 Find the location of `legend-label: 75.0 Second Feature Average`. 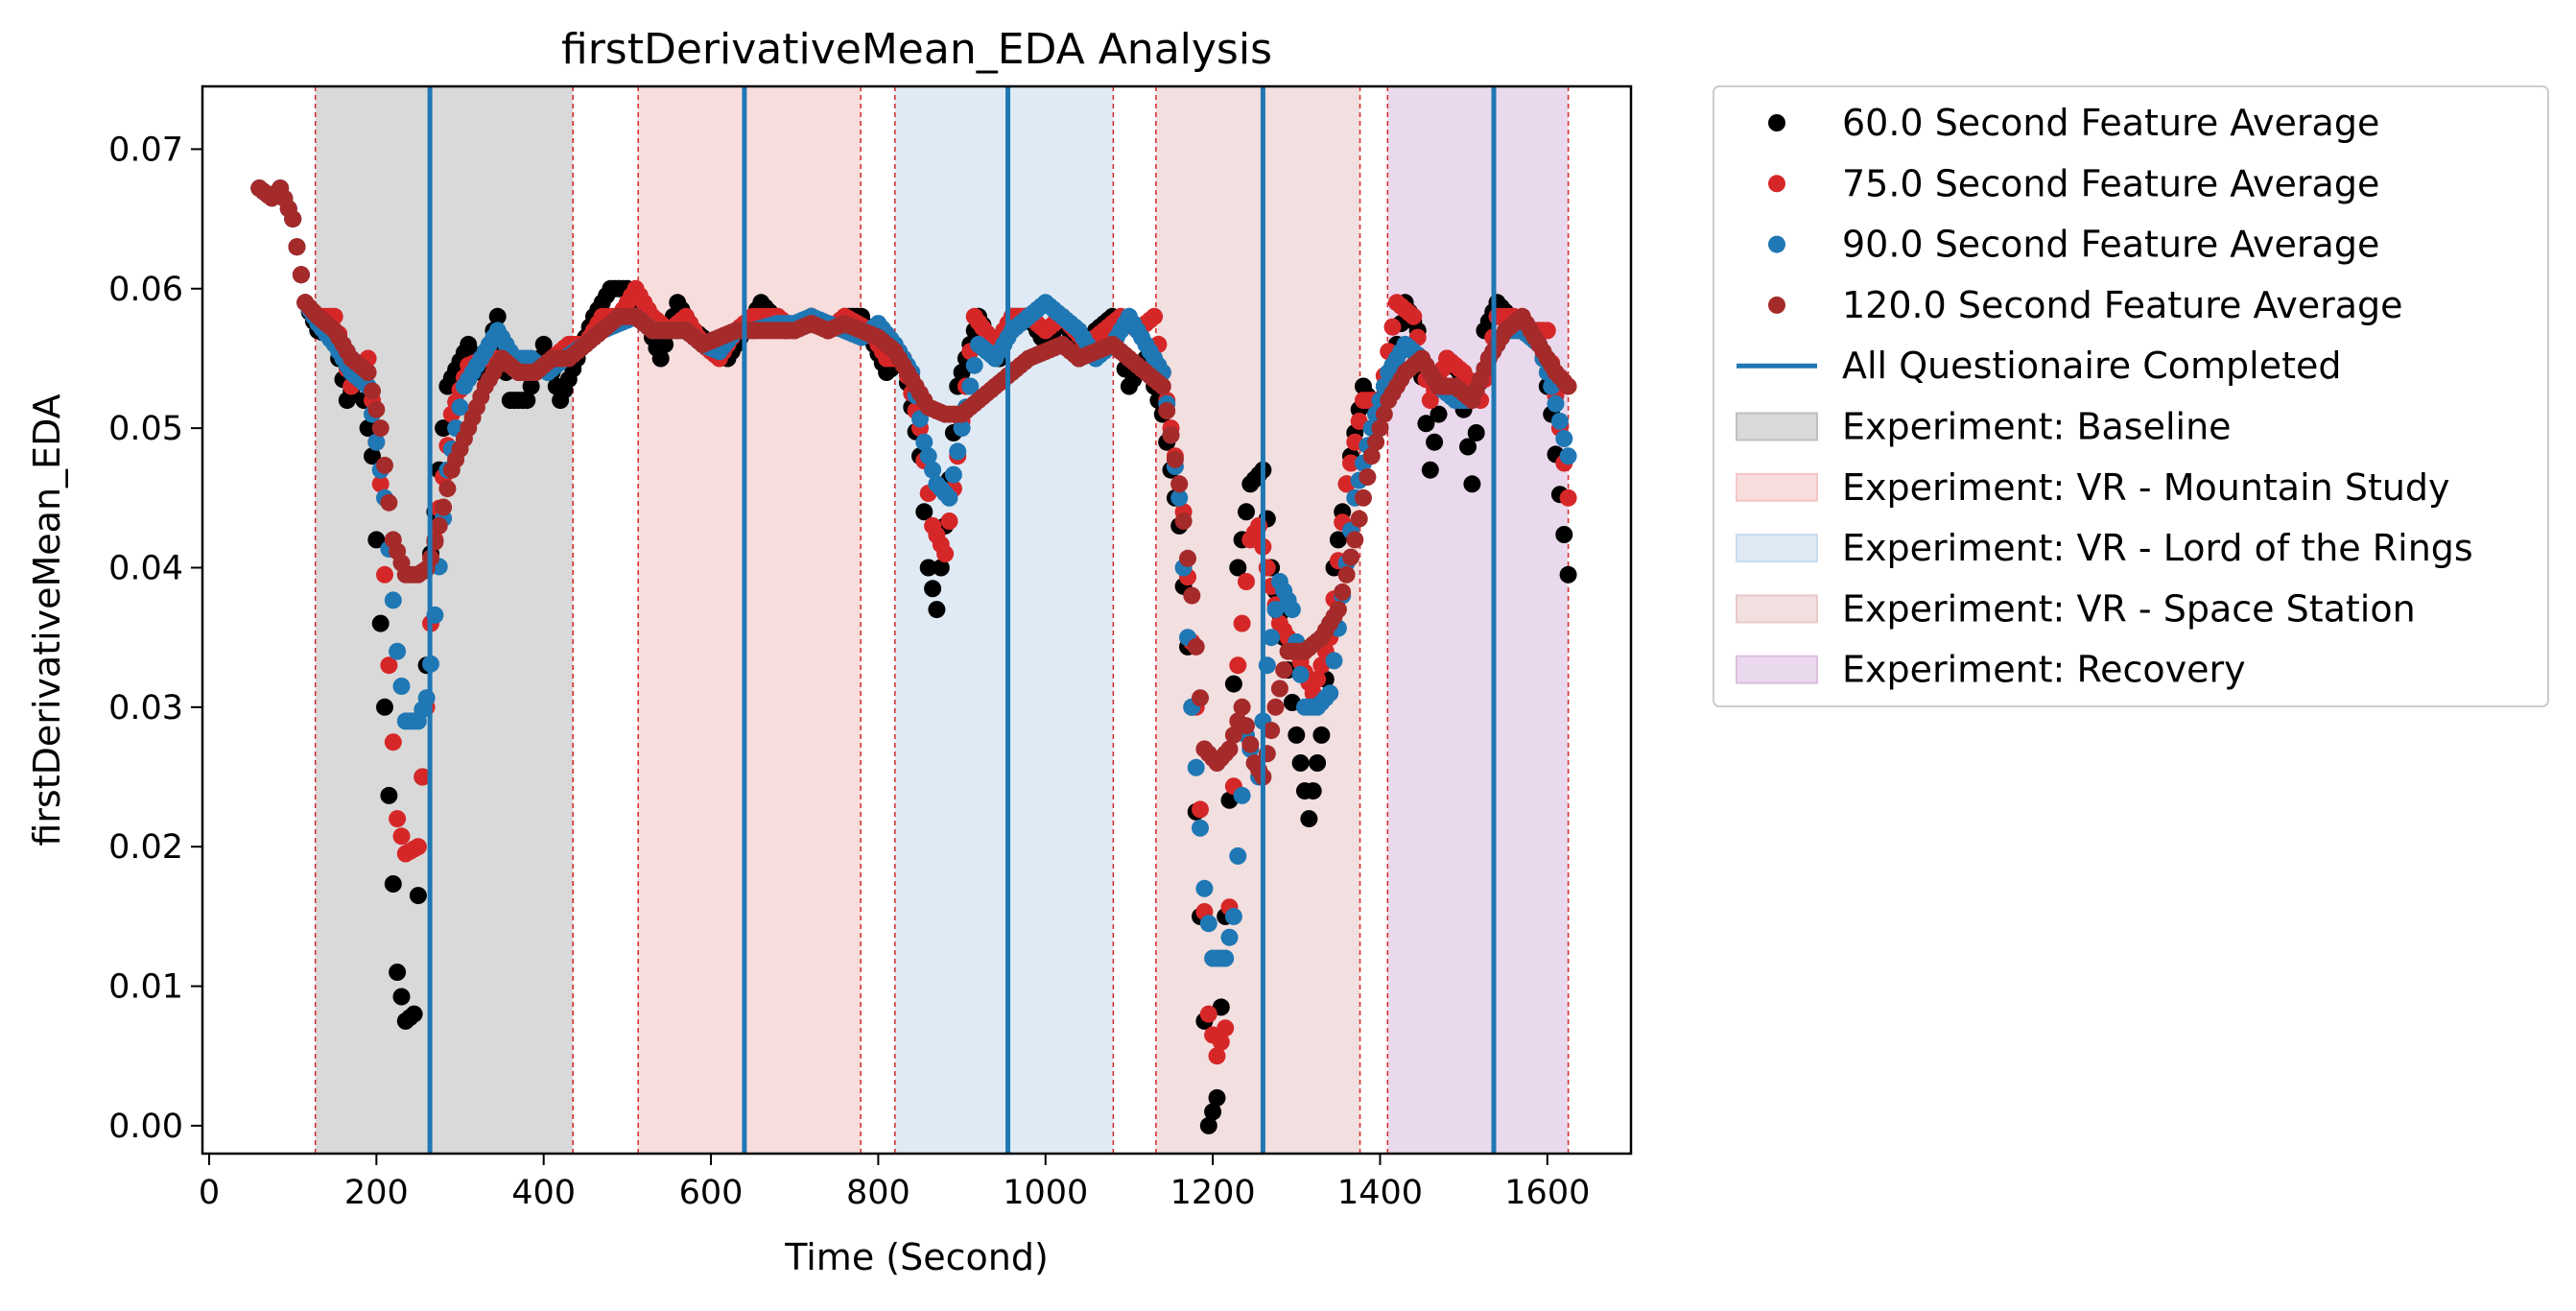

legend-label: 75.0 Second Feature Average is located at coordinates (2110, 183).